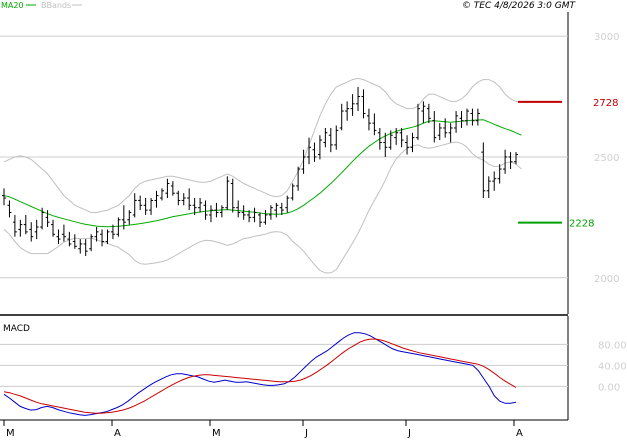 The height and width of the screenshot is (440, 627). I want to click on price-tick-label: 2000, so click(606, 279).